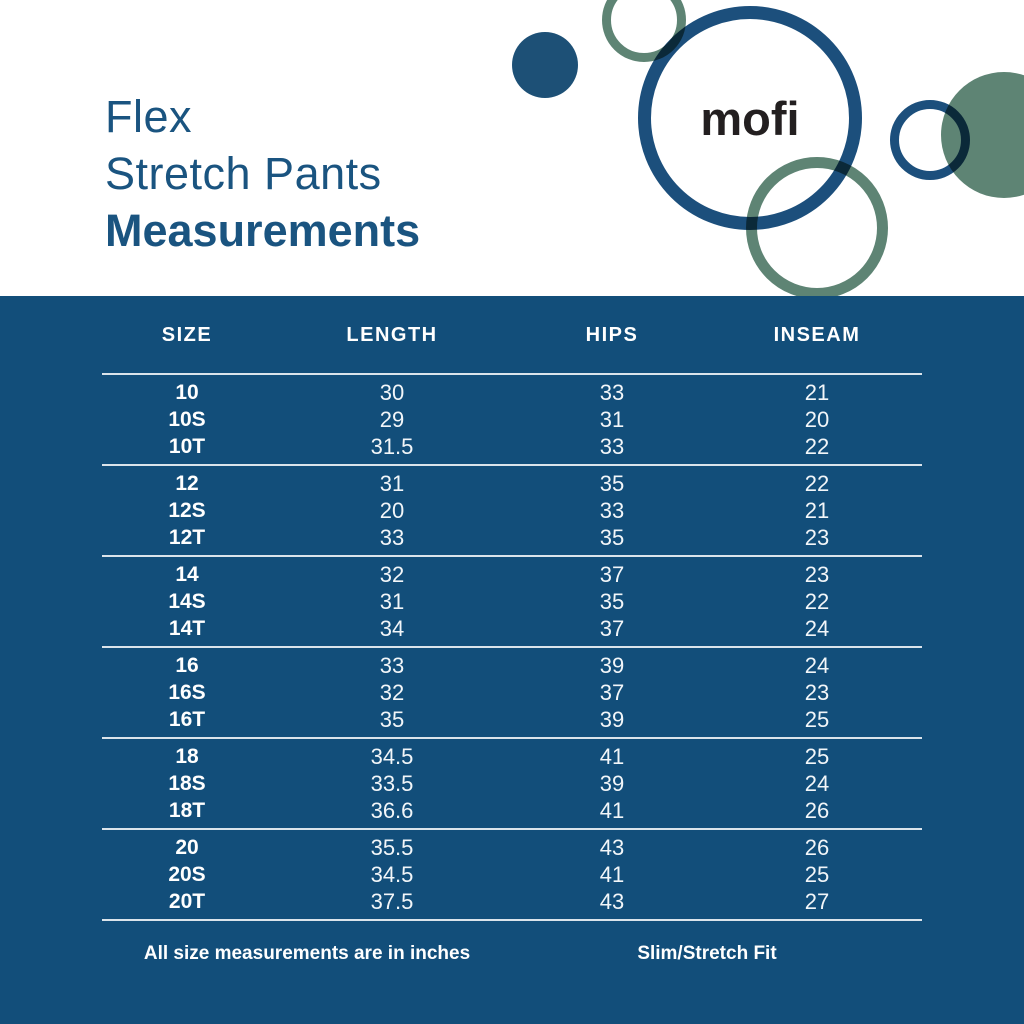  I want to click on cell-size-label: 14, so click(187, 574).